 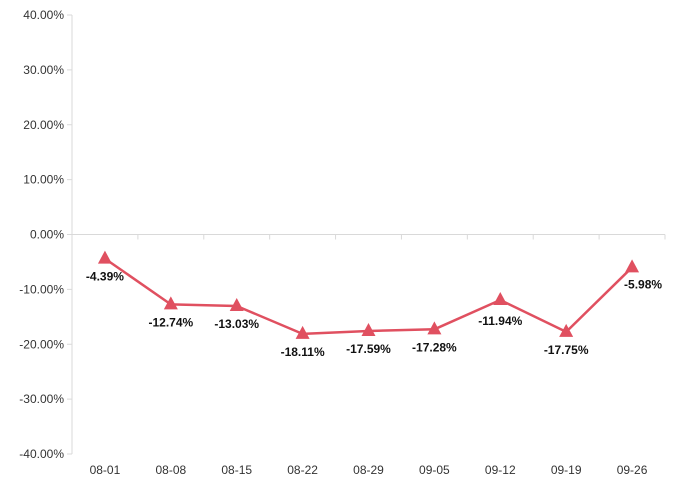 What do you see at coordinates (434, 347) in the screenshot?
I see `data-label: -17.28%` at bounding box center [434, 347].